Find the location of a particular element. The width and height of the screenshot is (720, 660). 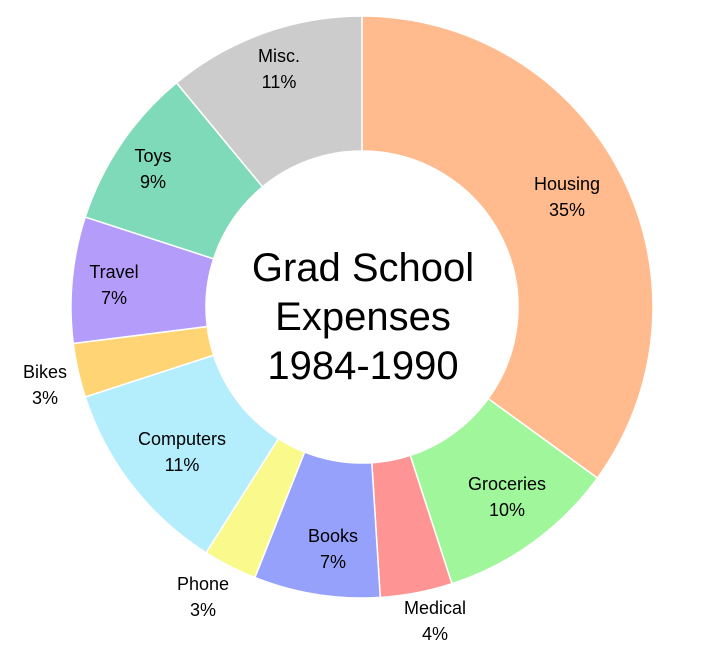

slice-pct-travel: 7% is located at coordinates (114, 298).